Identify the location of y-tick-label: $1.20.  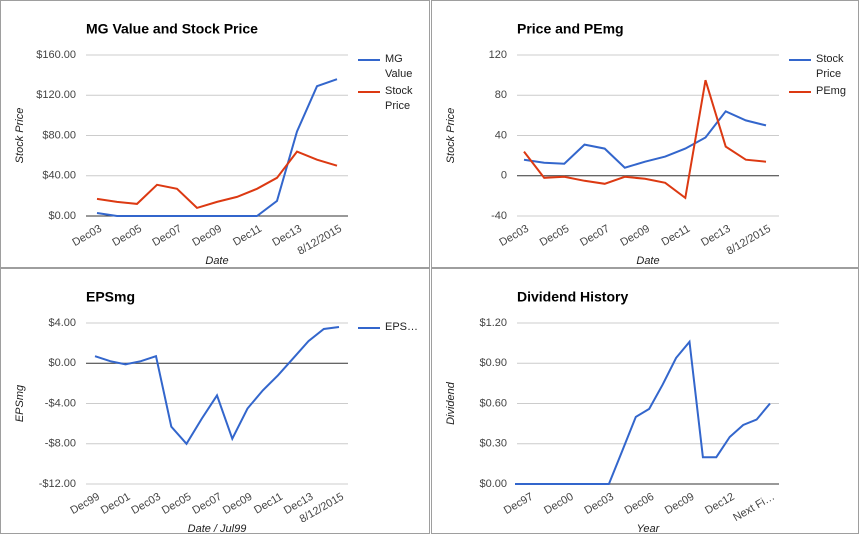
(493, 323).